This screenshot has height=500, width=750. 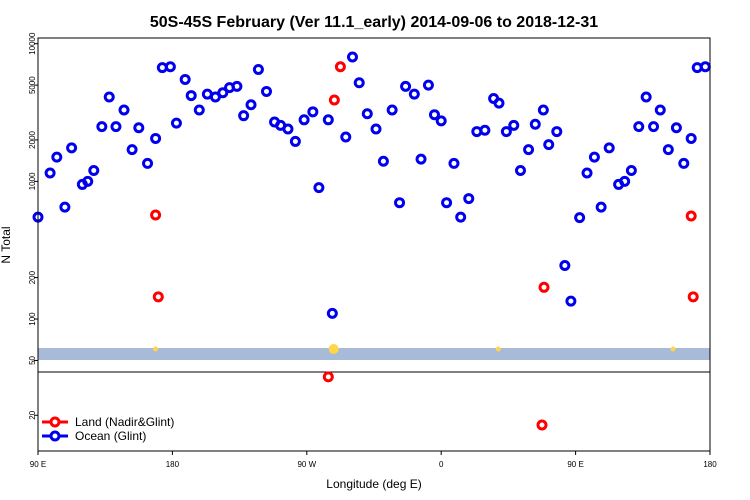 I want to click on y-tick-label: 5000, so click(x=32, y=85).